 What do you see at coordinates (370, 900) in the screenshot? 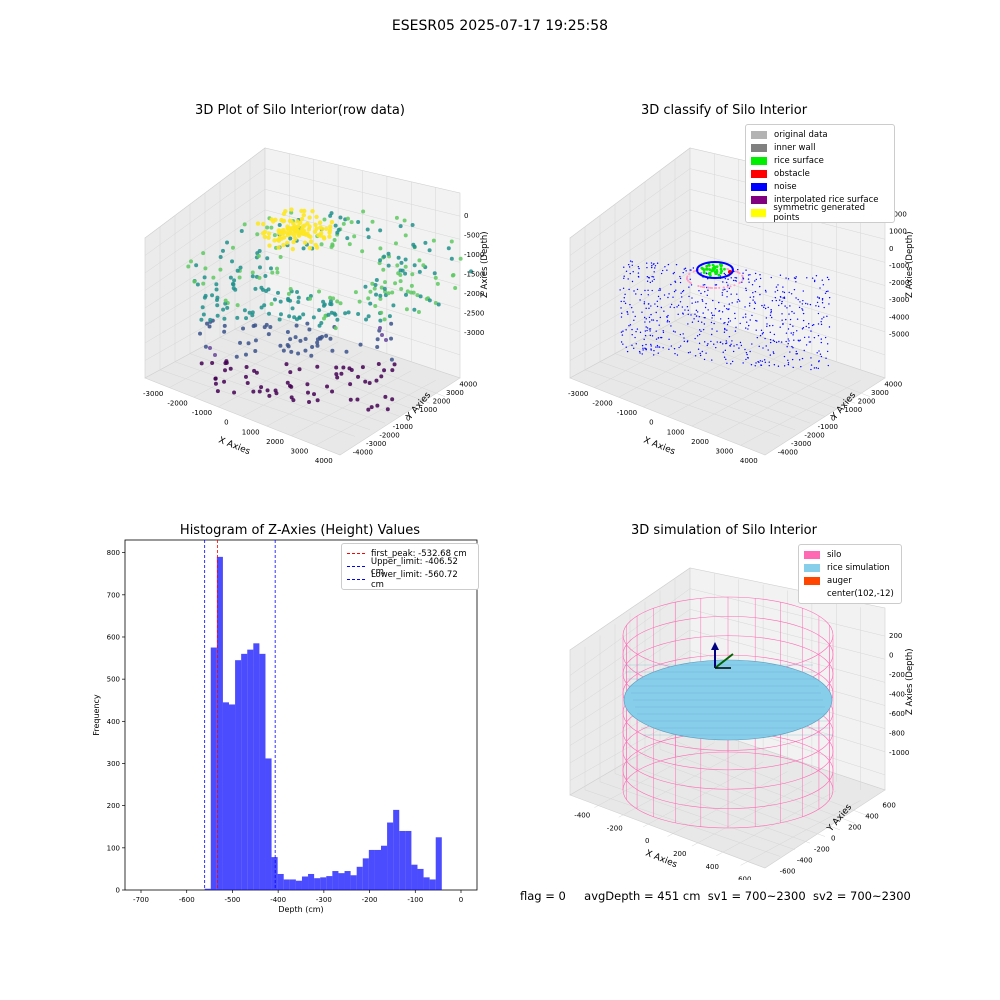
I see `x-tick-label: -200` at bounding box center [370, 900].